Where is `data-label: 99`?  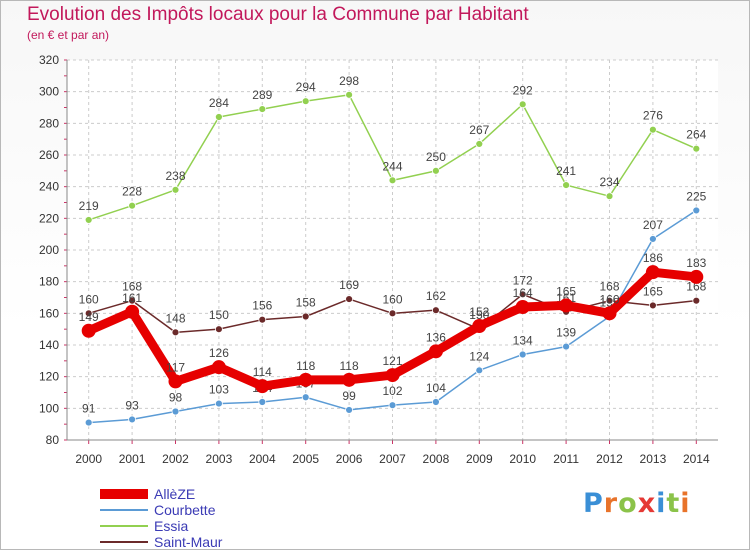
data-label: 99 is located at coordinates (349, 396).